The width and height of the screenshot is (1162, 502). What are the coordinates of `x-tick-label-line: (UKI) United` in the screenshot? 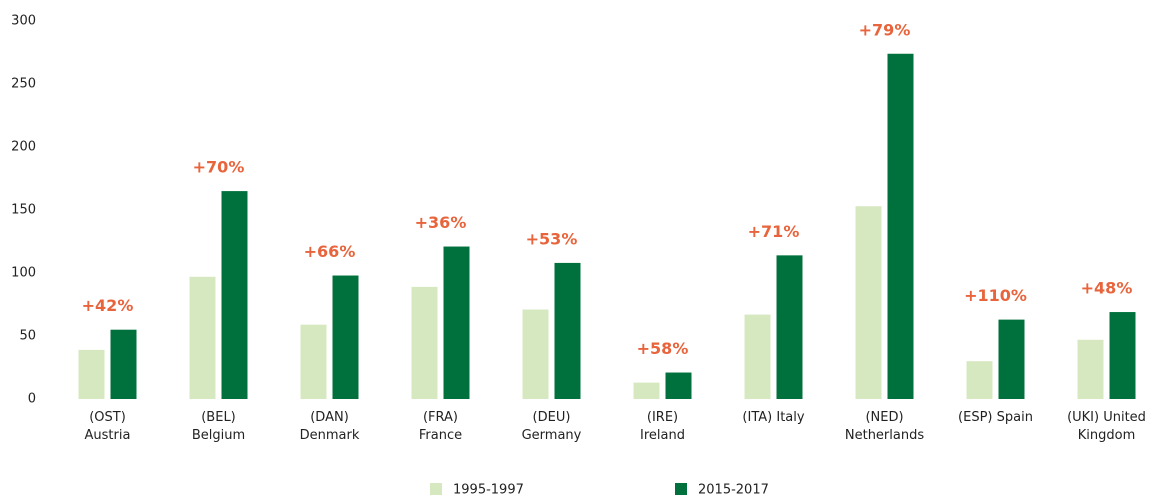 It's located at (1106, 417).